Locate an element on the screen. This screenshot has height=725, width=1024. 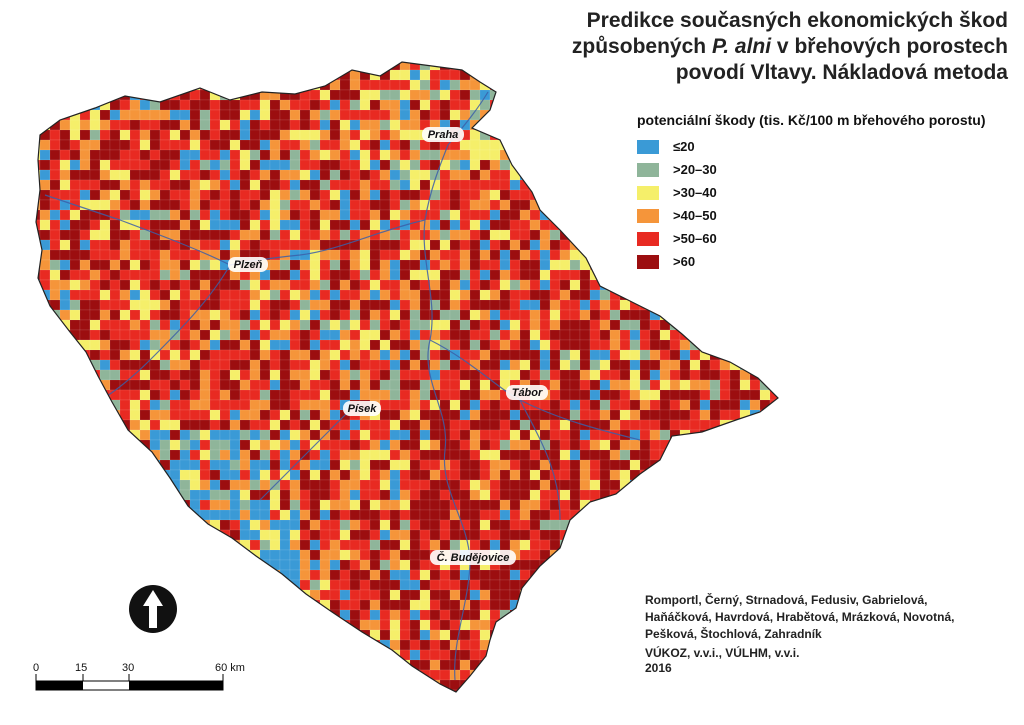
legend-label: >30–40 is located at coordinates (695, 192).